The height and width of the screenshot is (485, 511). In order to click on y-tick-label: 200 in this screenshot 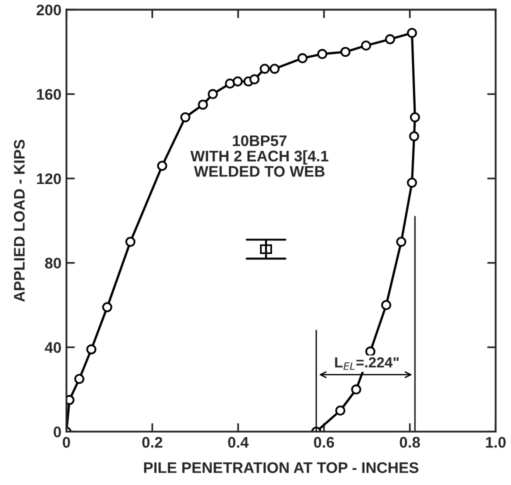, I will do `click(48, 10)`.